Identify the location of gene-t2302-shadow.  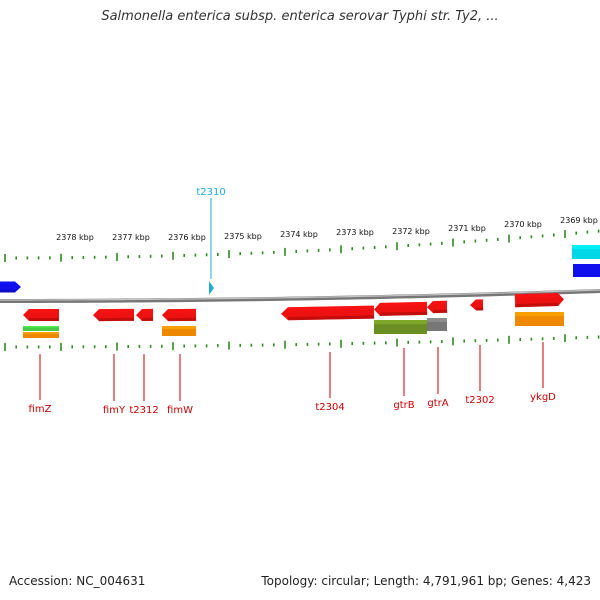
(480, 309).